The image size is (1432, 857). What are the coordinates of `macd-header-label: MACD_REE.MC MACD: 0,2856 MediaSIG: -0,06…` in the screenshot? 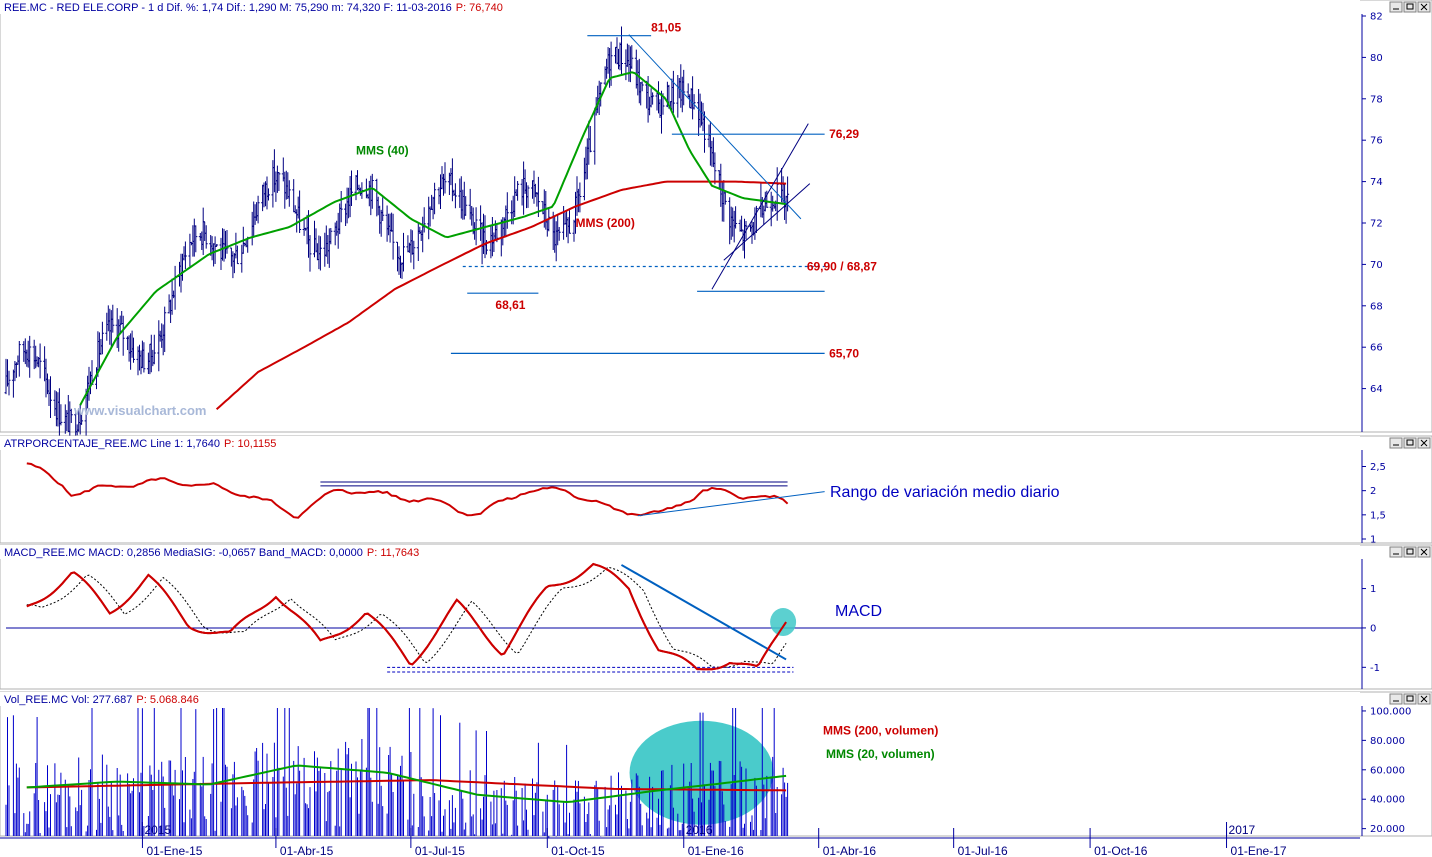 It's located at (183, 553).